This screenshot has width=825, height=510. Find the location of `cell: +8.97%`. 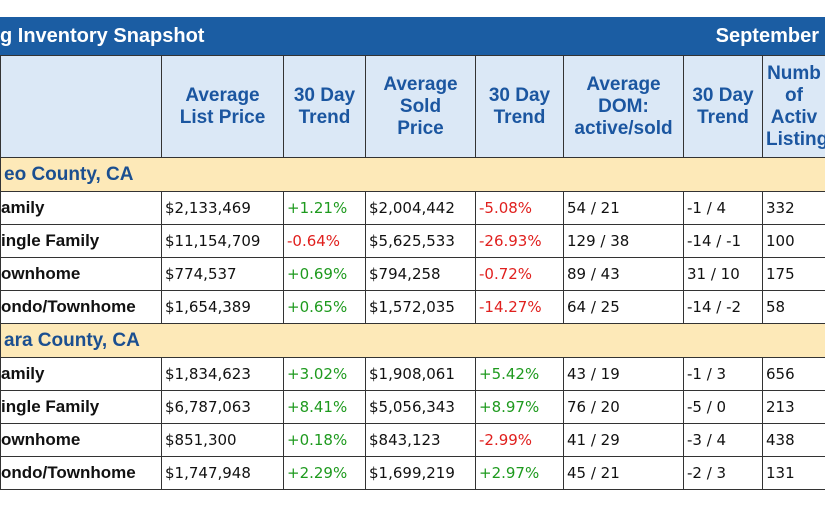

cell: +8.97% is located at coordinates (519, 407).